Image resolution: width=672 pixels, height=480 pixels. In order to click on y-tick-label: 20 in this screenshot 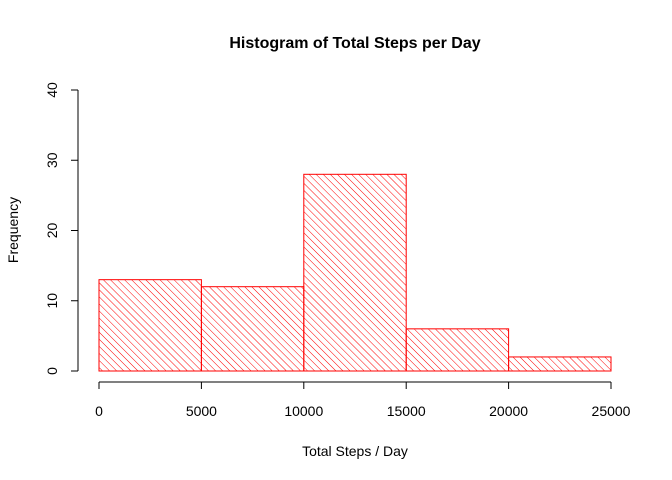, I will do `click(52, 231)`.